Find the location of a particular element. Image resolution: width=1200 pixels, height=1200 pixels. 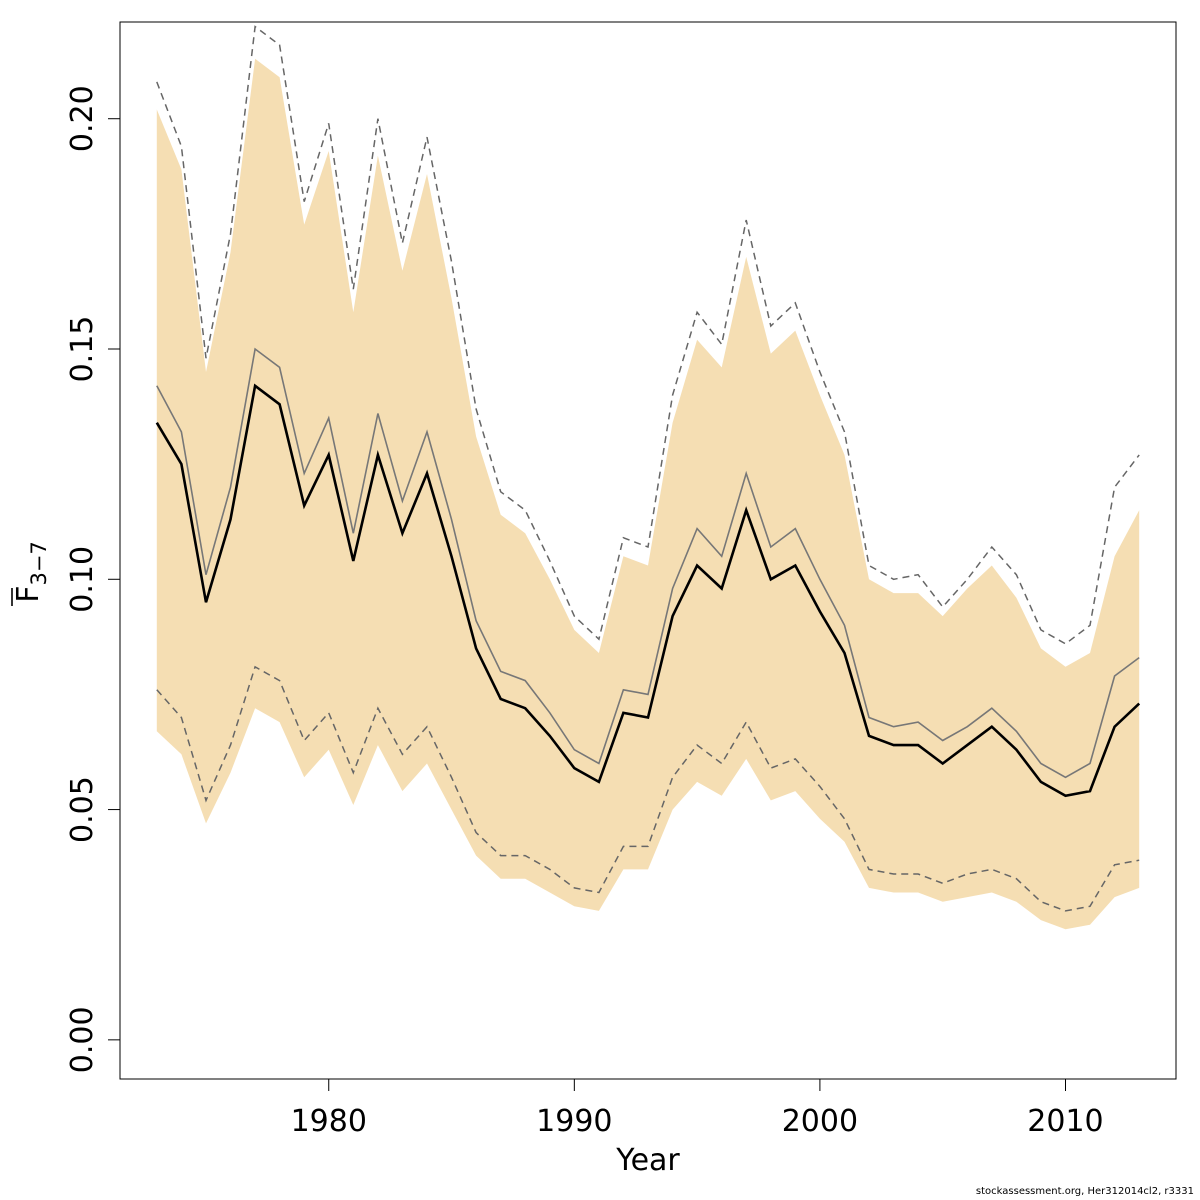

x-tick-label: 1990 is located at coordinates (574, 1121).